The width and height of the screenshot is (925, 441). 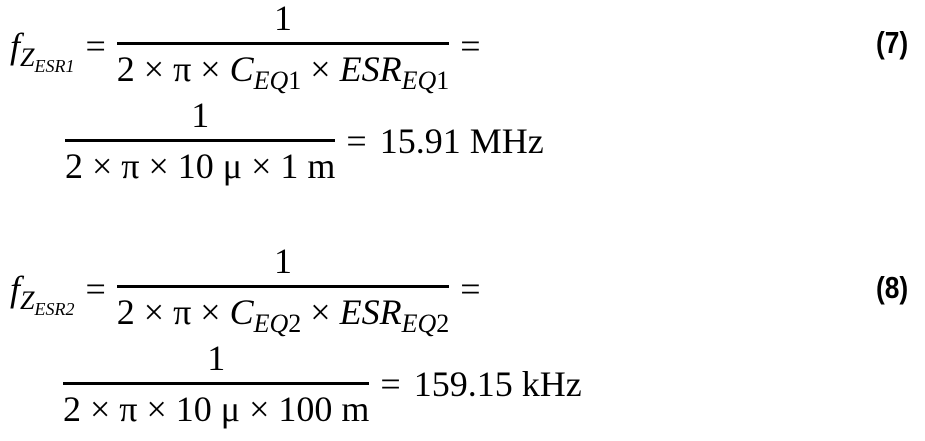 What do you see at coordinates (54, 308) in the screenshot?
I see `esr2-subsubscript: ESR2` at bounding box center [54, 308].